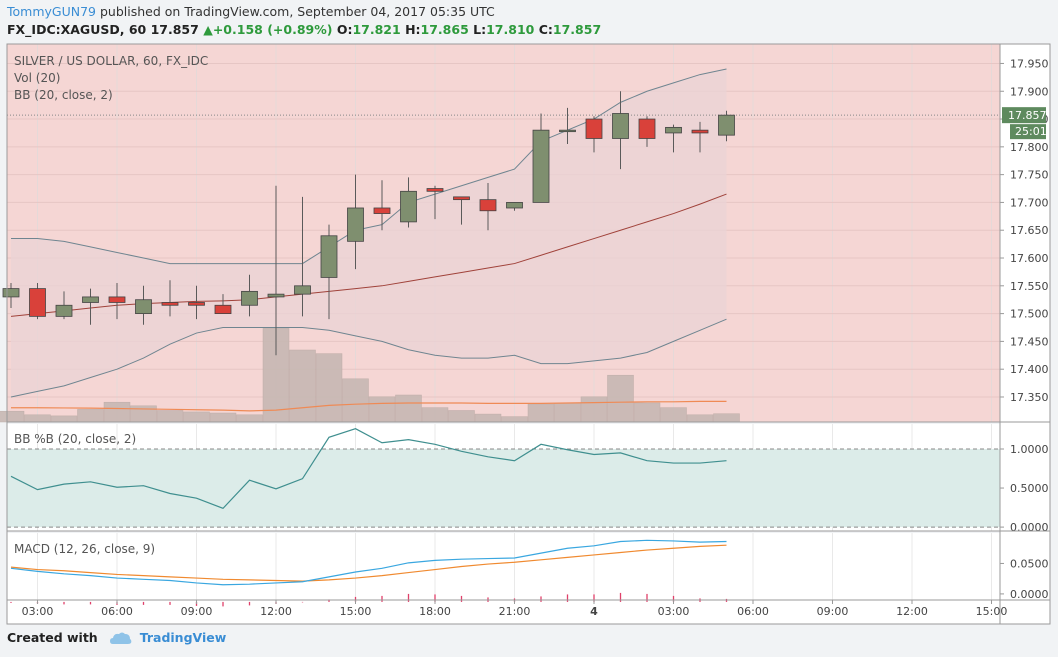 The image size is (1058, 657). I want to click on bb-basis-line, so click(368, 255).